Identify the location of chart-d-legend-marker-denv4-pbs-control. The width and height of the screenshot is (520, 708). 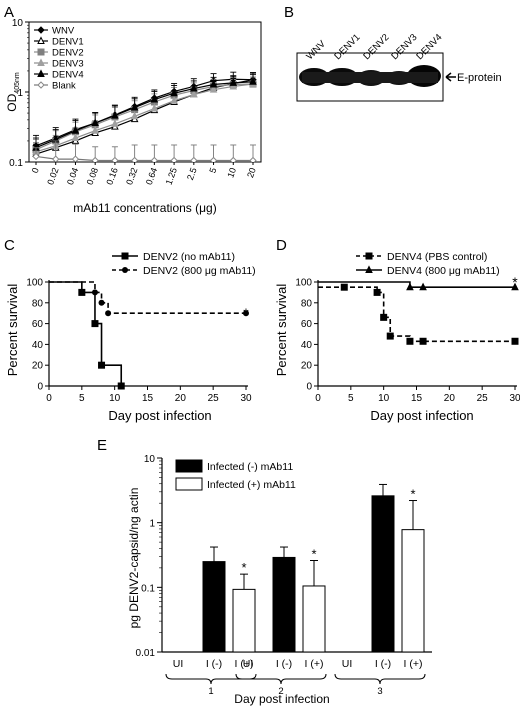
(369, 256).